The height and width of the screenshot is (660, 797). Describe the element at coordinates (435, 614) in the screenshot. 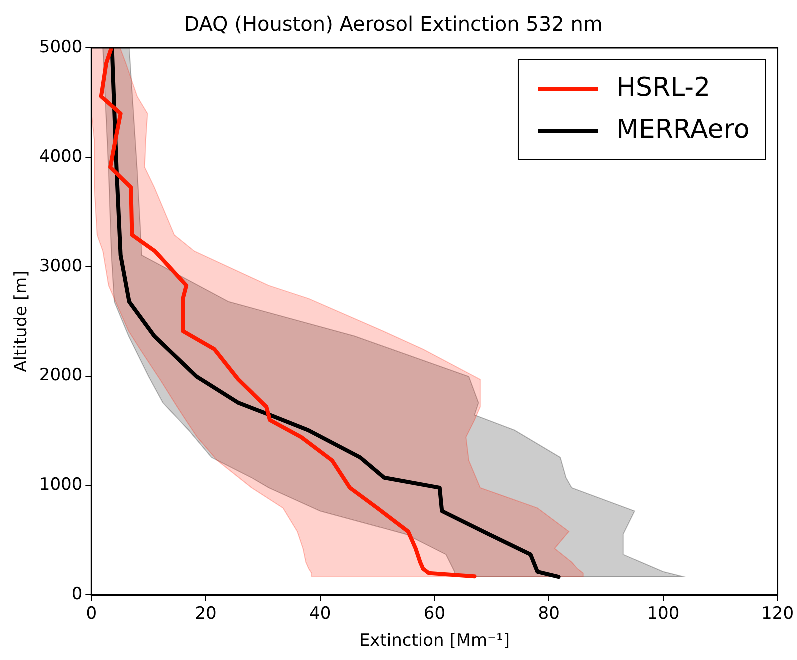

I see `x-tick-label: 60` at that location.